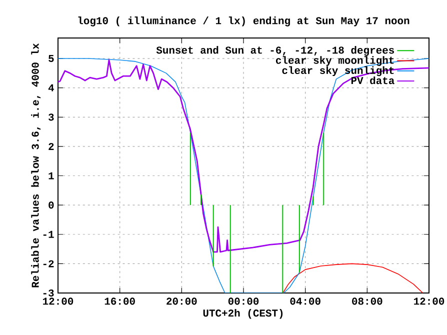 The height and width of the screenshot is (335, 447). What do you see at coordinates (244, 21) in the screenshot?
I see `chart-title: log10 ( illuminance / 1 lx) ending at Sun May 17 noon` at bounding box center [244, 21].